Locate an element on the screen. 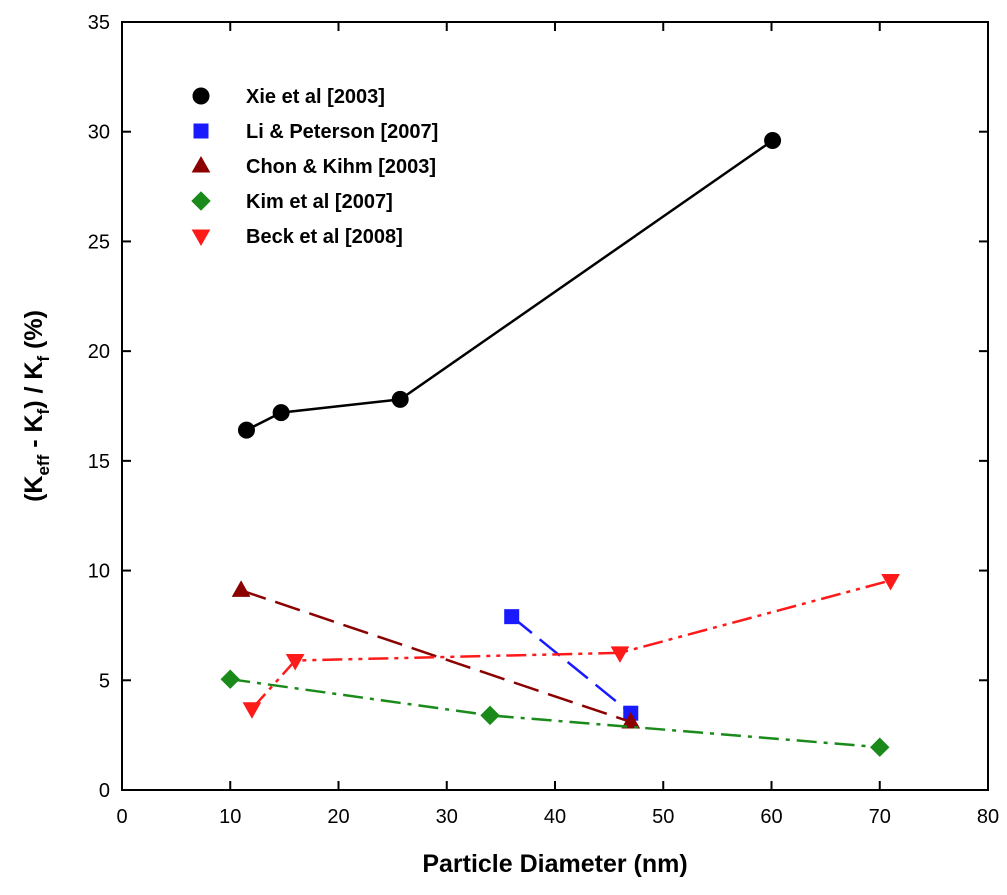 This screenshot has height=895, width=1007. legend-item: Beck et al [2008] is located at coordinates (297, 237).